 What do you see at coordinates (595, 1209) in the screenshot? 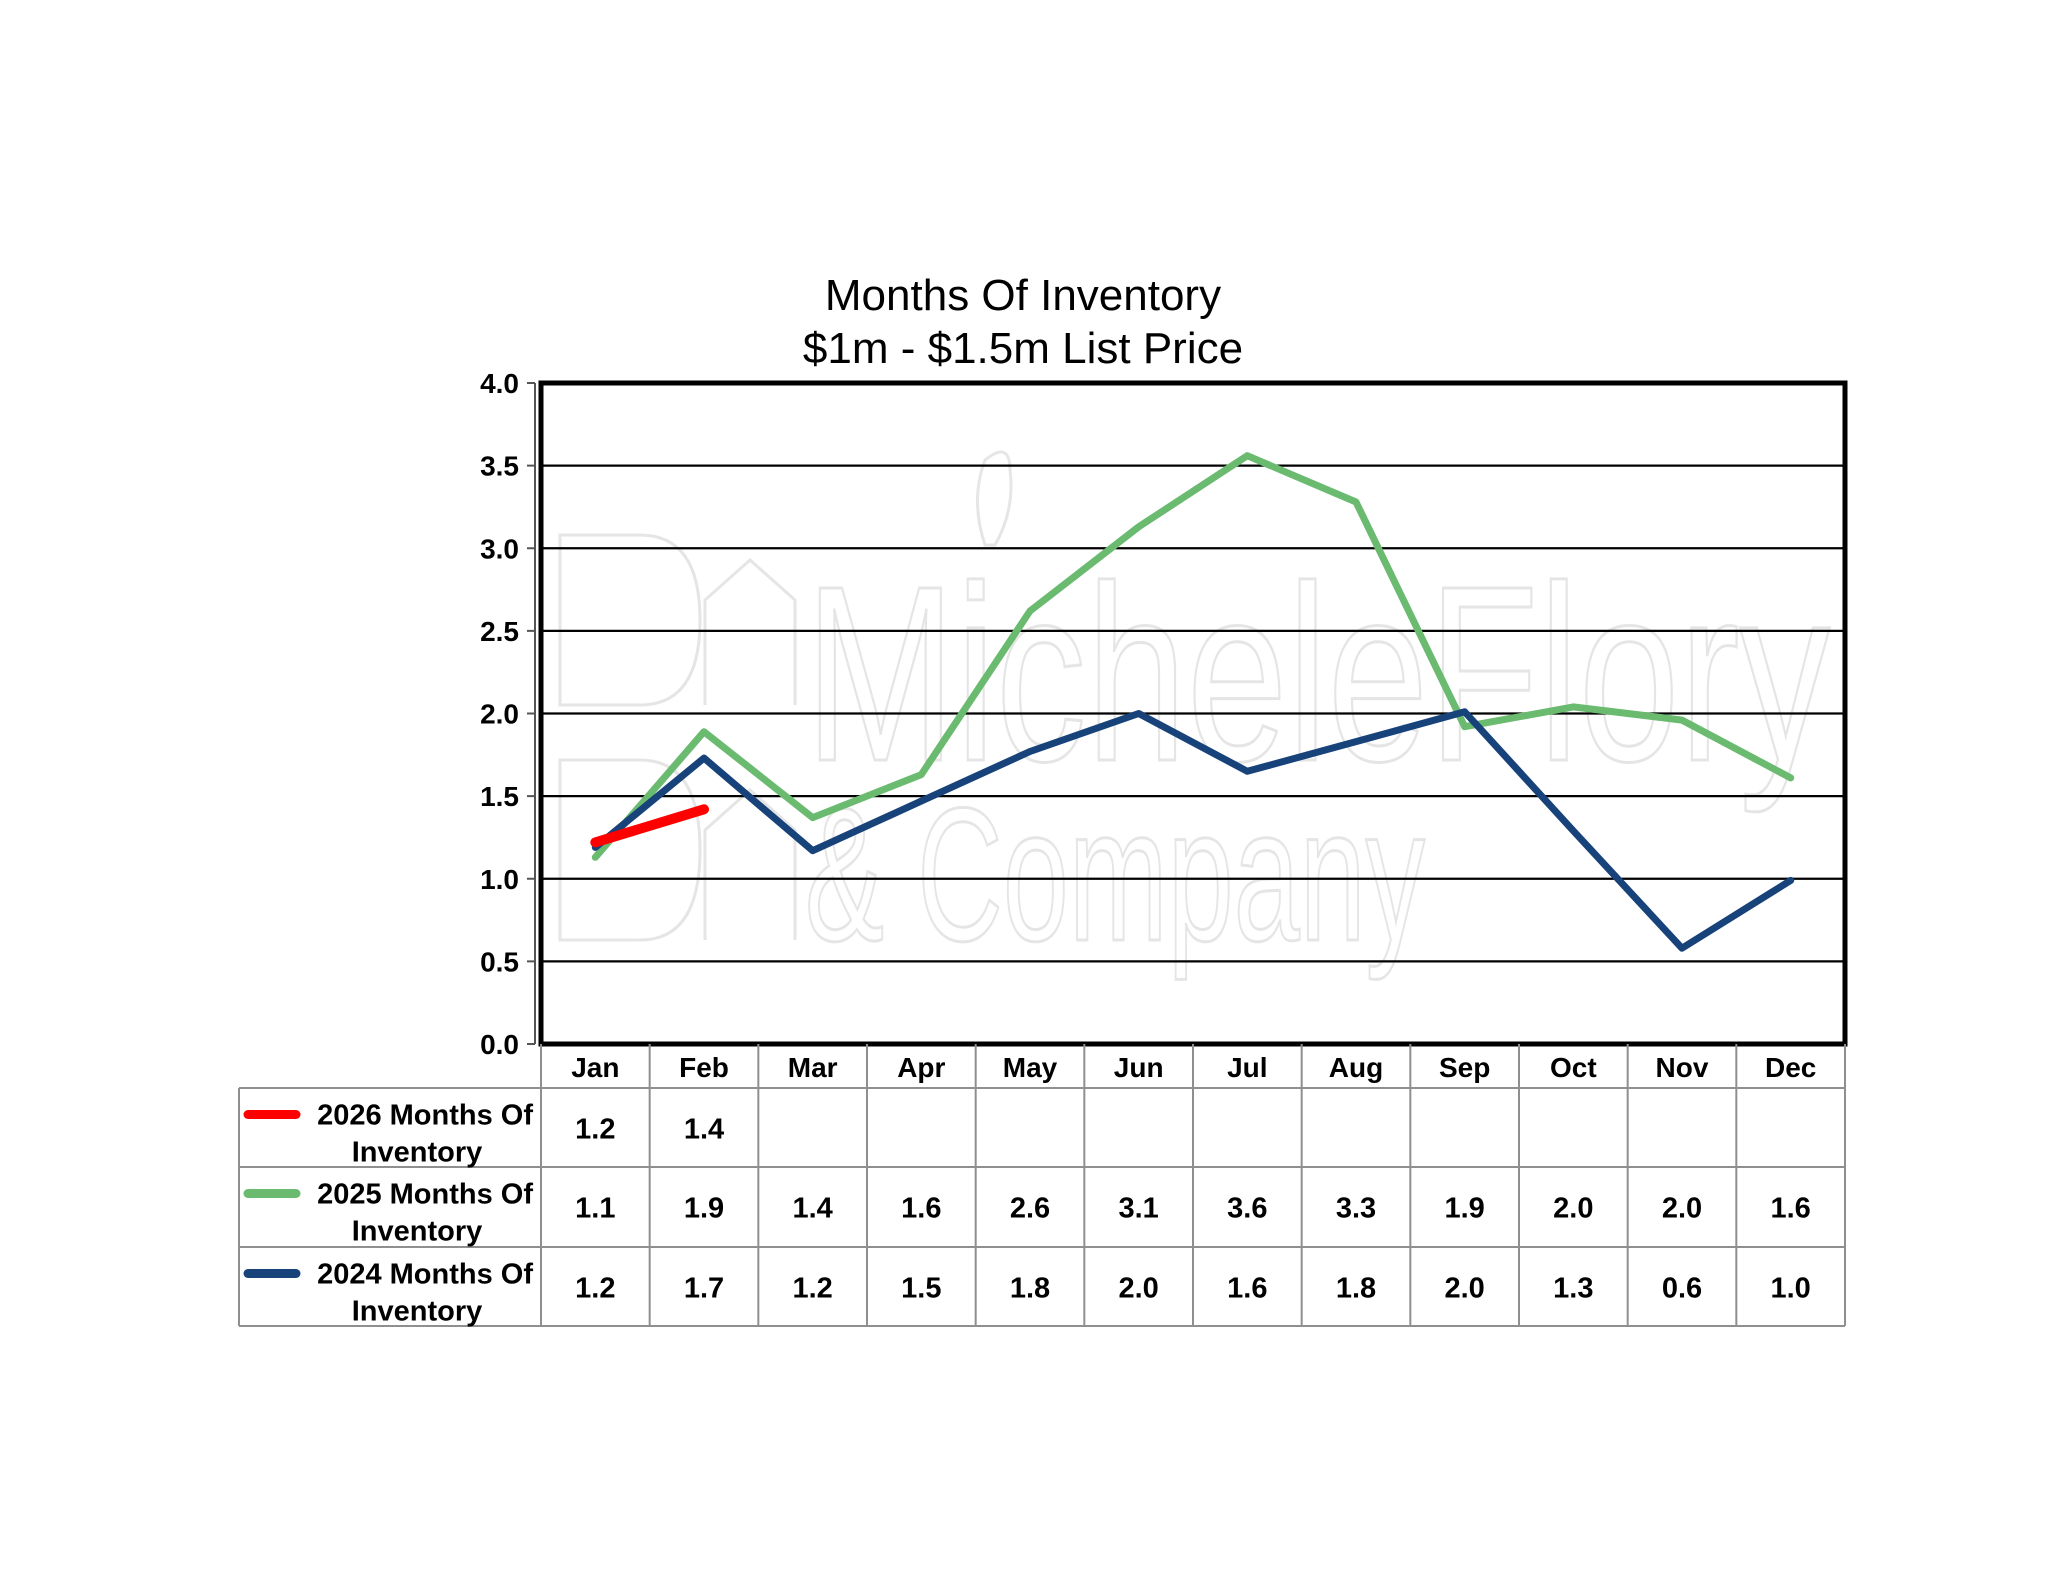
I see `table-cell-value: 1.1` at bounding box center [595, 1209].